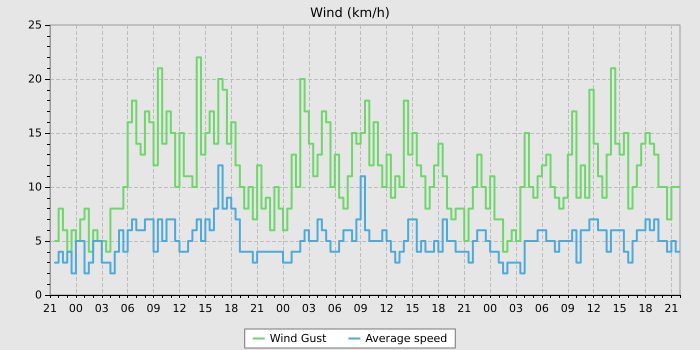  What do you see at coordinates (35, 187) in the screenshot?
I see `y-tick-label: 10` at bounding box center [35, 187].